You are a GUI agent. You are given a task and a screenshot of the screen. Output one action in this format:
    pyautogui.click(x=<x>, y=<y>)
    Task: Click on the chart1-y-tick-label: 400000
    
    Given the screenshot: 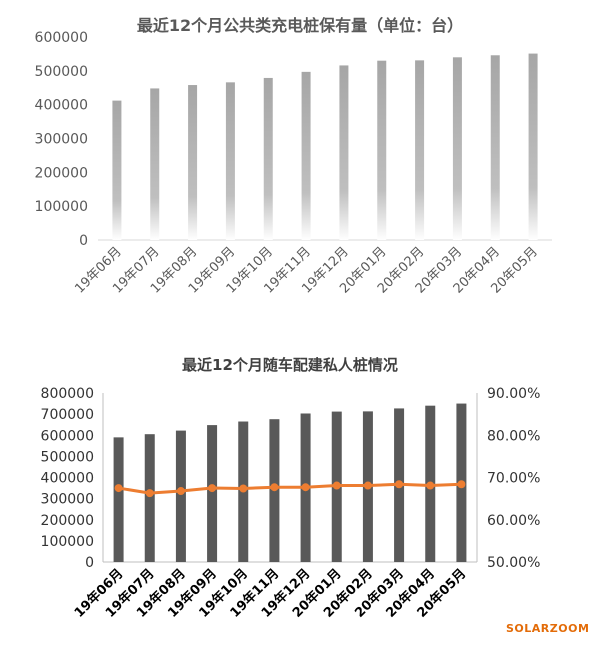 What is the action you would take?
    pyautogui.click(x=61, y=106)
    